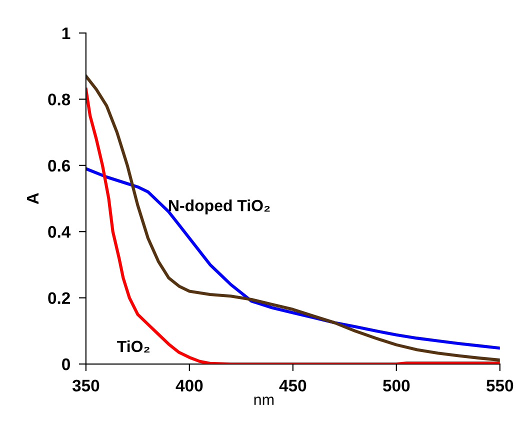 This screenshot has width=524, height=426. I want to click on y-tick-label: 0.4, so click(59, 232).